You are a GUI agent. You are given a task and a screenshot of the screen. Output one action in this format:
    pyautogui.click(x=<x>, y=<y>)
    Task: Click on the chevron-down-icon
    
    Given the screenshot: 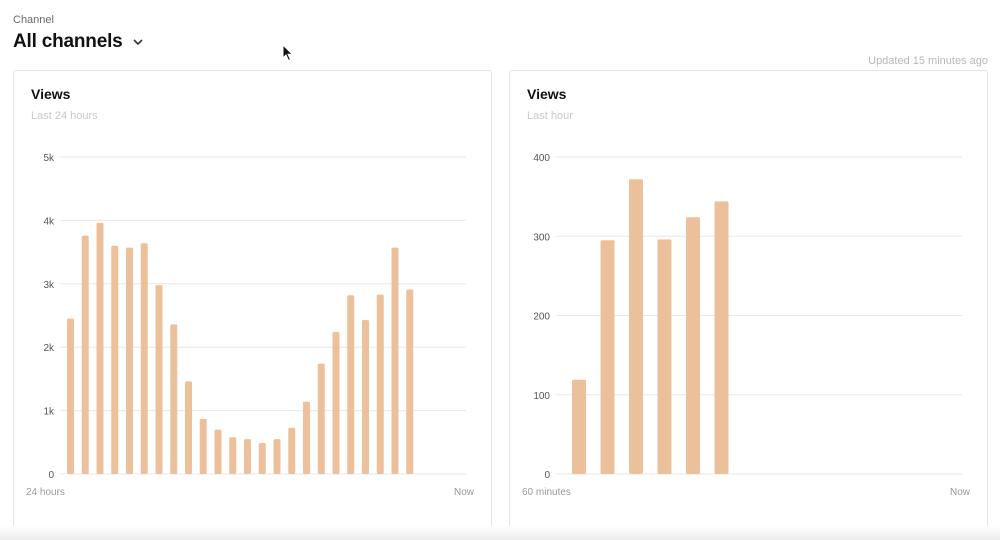 What is the action you would take?
    pyautogui.click(x=138, y=42)
    